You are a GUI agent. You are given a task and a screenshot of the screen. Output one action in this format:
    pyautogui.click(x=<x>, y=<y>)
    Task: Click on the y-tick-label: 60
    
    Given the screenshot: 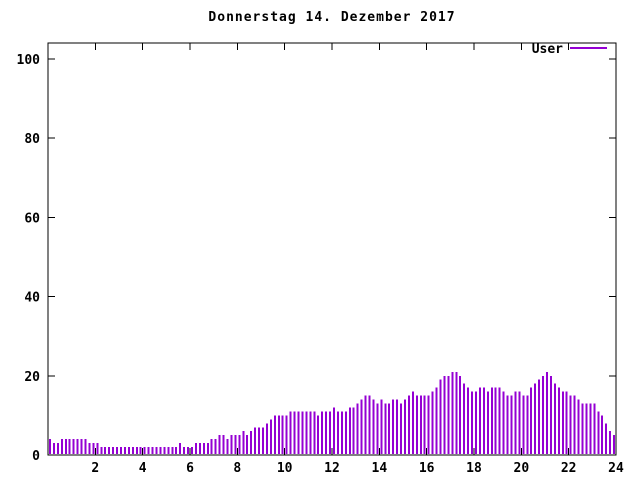 What is the action you would take?
    pyautogui.click(x=32, y=218)
    